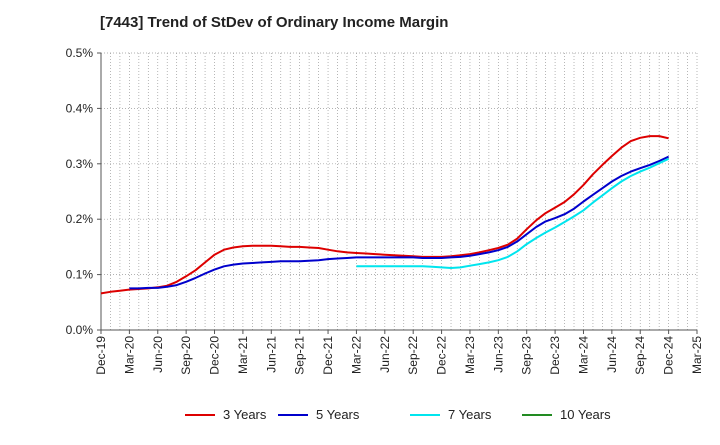  I want to click on x-tick-label: Jun-22, so click(385, 354).